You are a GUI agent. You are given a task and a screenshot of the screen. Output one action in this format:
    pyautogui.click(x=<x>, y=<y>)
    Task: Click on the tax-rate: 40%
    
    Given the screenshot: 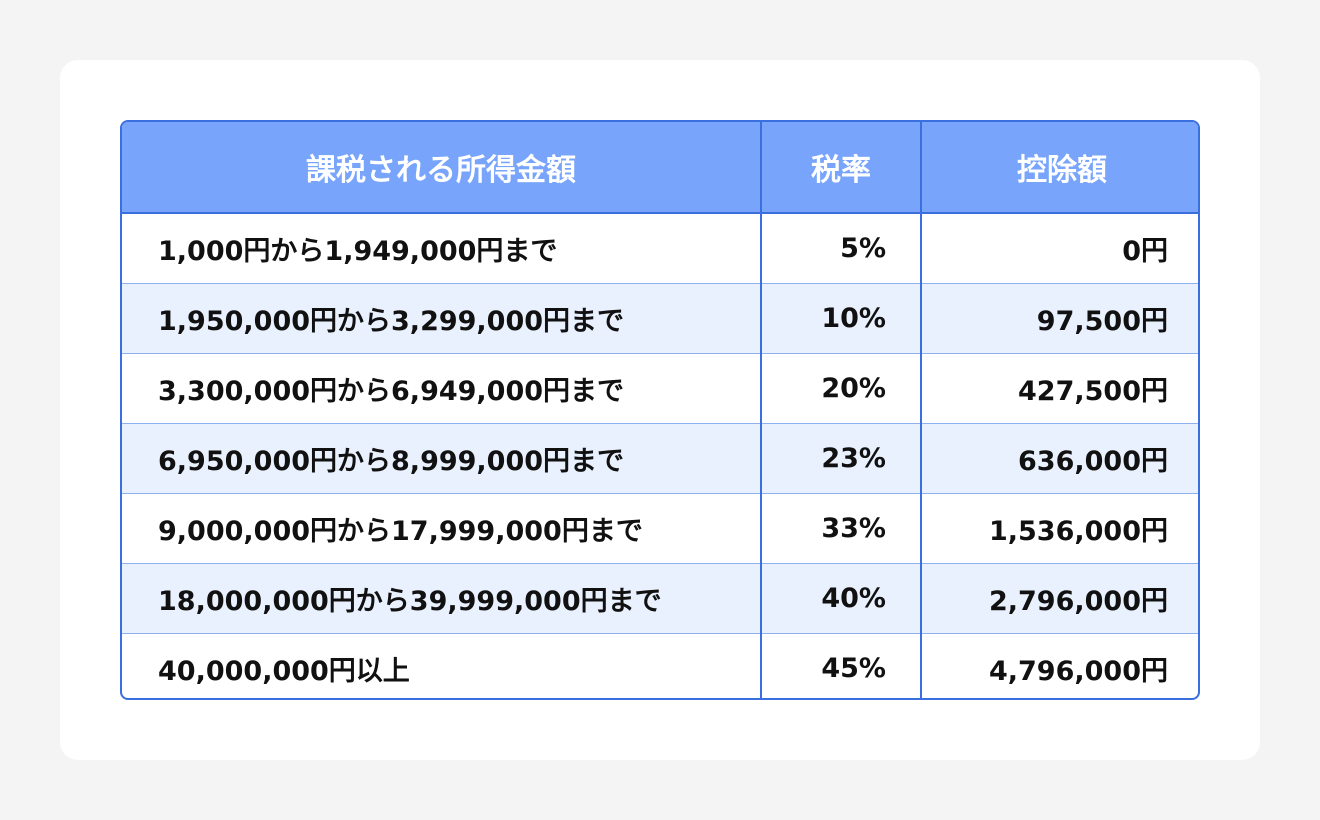 What is the action you would take?
    pyautogui.click(x=840, y=598)
    